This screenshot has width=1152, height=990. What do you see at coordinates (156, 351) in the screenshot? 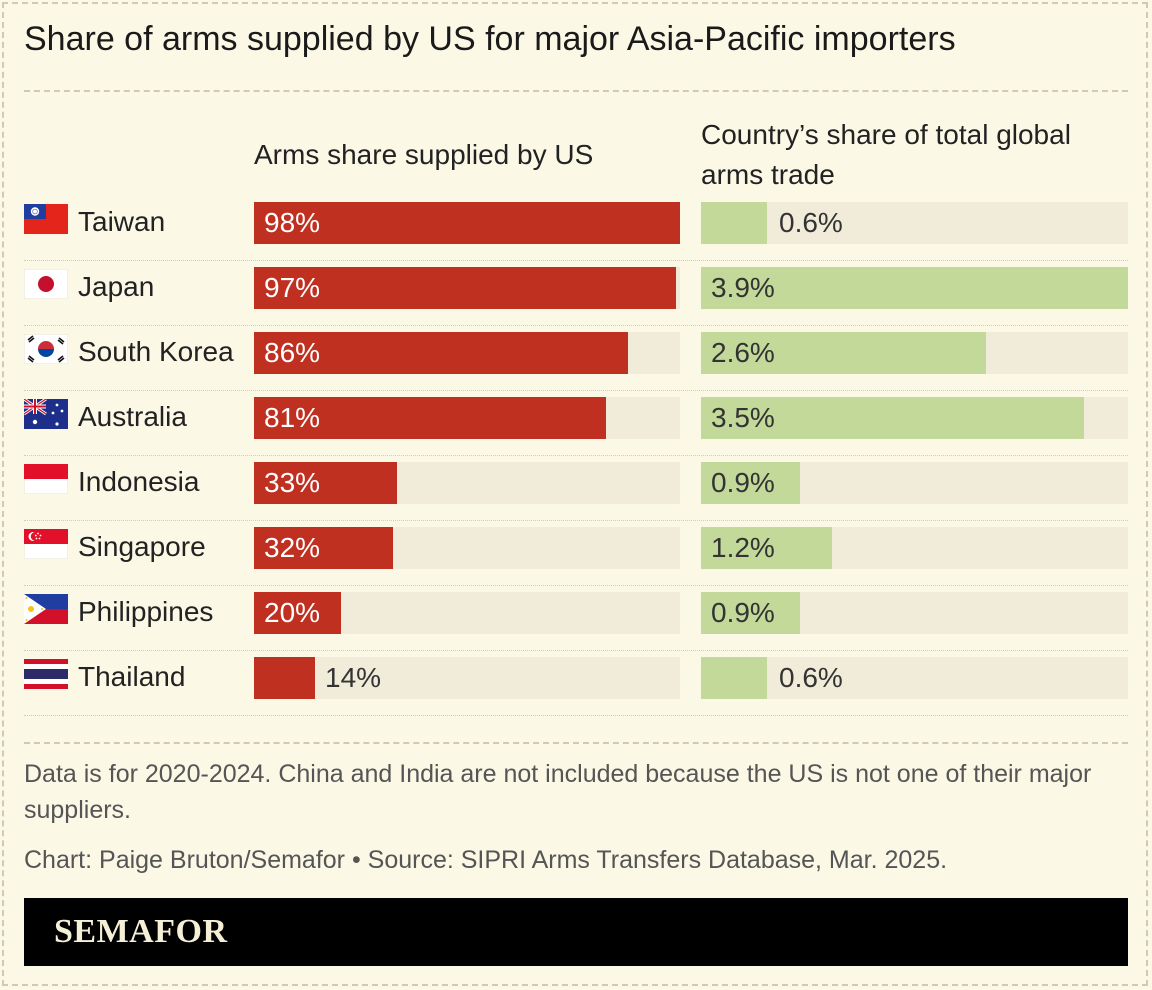
I see `country-label: South Korea` at bounding box center [156, 351].